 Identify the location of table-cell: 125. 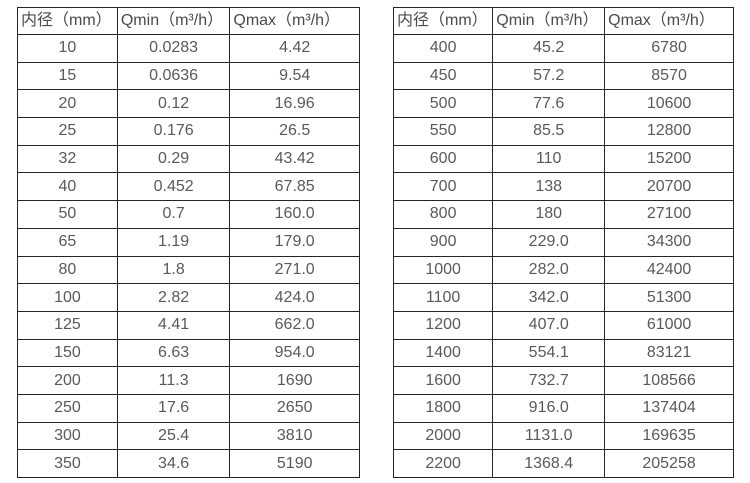
(67, 325).